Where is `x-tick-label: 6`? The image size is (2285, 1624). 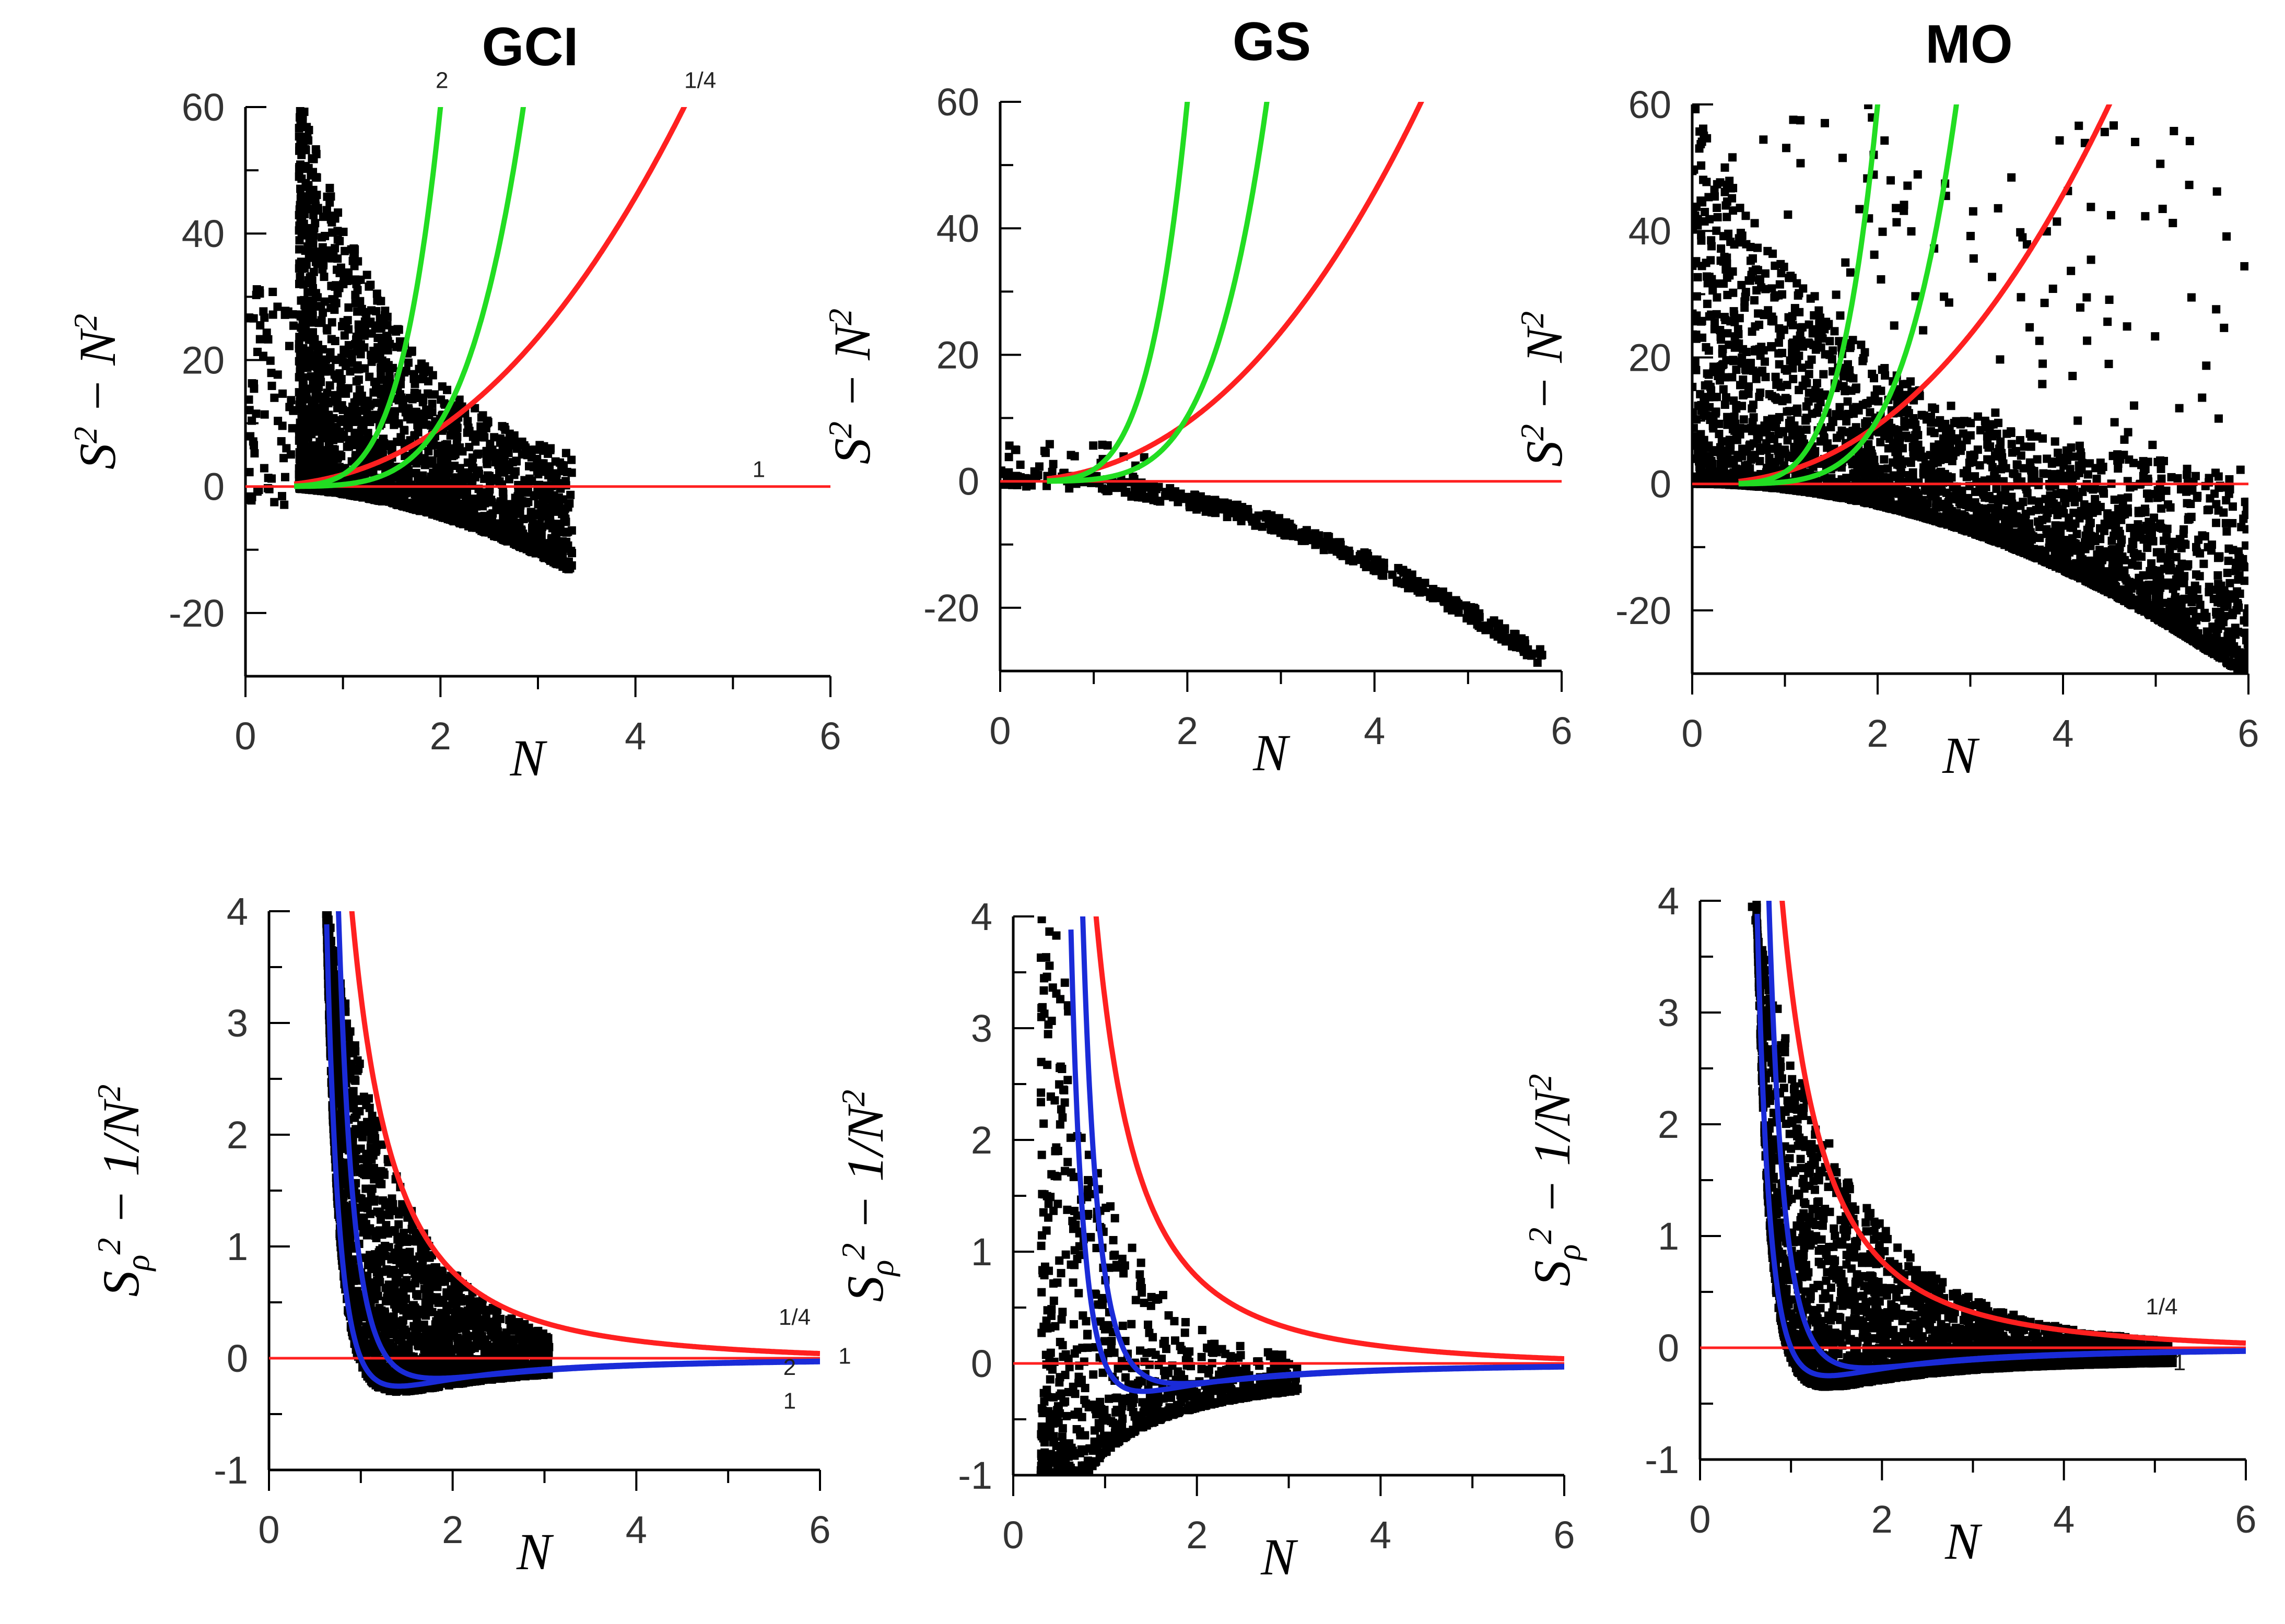 x-tick-label: 6 is located at coordinates (830, 736).